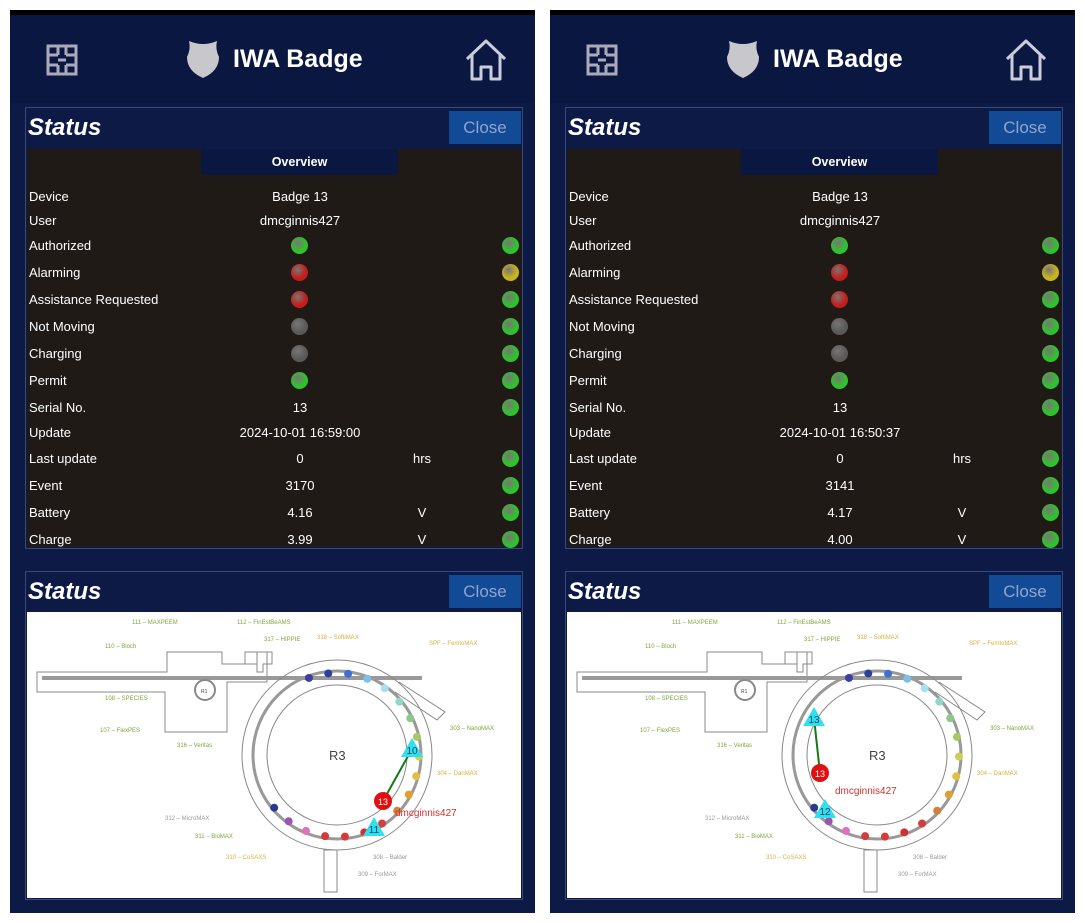  Describe the element at coordinates (472, 729) in the screenshot. I see `beamline-label: 303 – NanoMAX` at that location.